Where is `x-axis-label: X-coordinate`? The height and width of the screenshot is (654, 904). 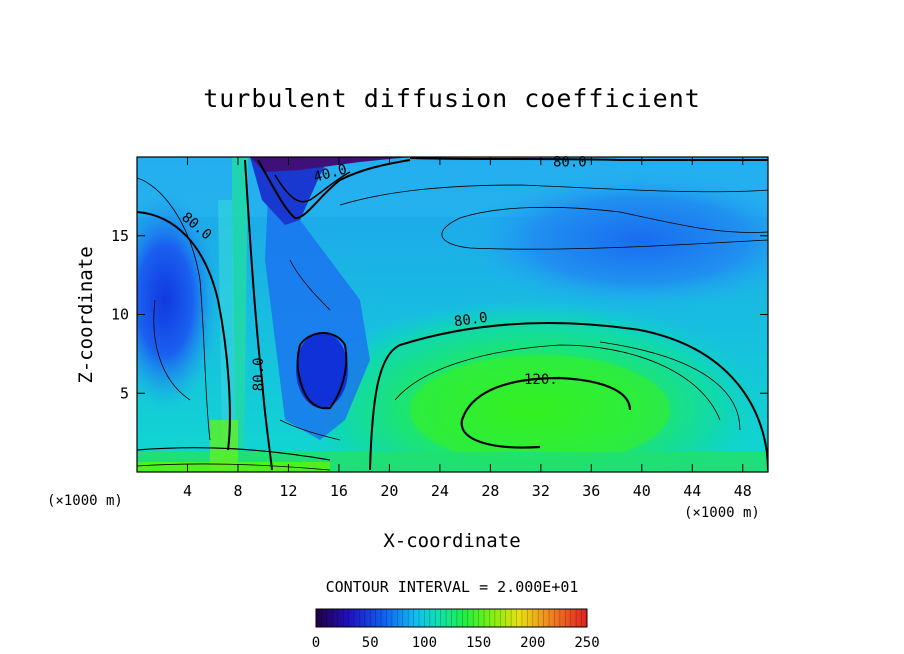
x-axis-label: X-coordinate is located at coordinates (451, 541).